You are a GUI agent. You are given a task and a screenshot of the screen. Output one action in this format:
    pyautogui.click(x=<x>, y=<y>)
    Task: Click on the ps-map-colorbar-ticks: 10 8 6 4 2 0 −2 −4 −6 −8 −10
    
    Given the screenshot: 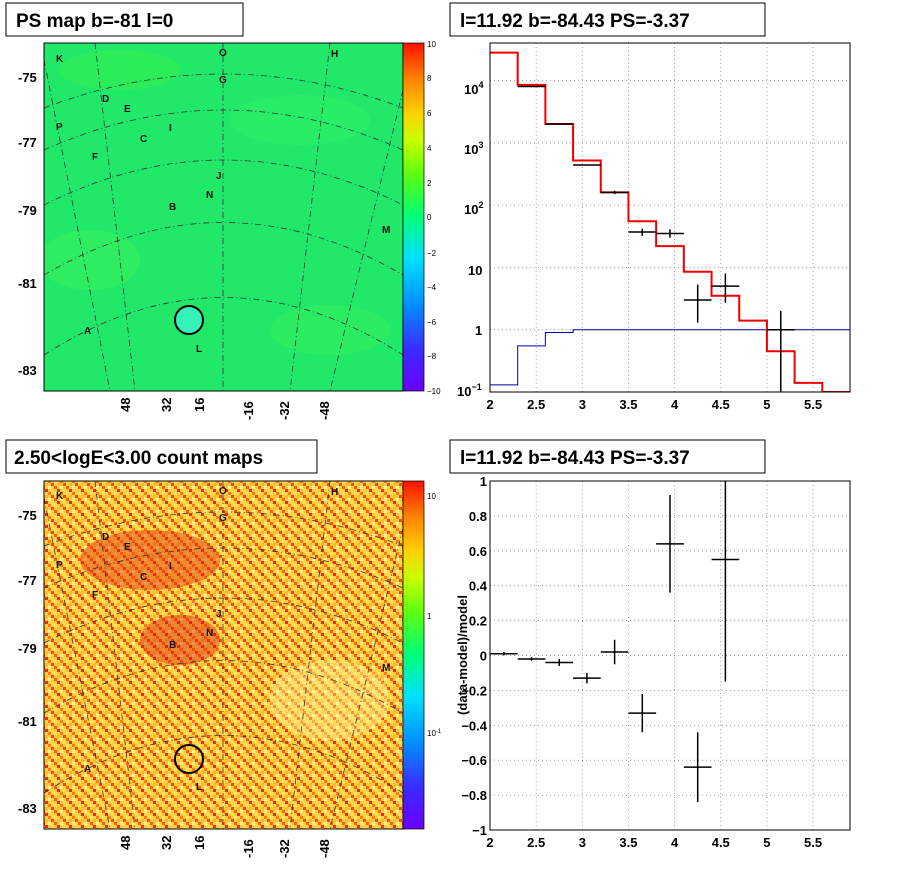 What is the action you would take?
    pyautogui.click(x=434, y=218)
    